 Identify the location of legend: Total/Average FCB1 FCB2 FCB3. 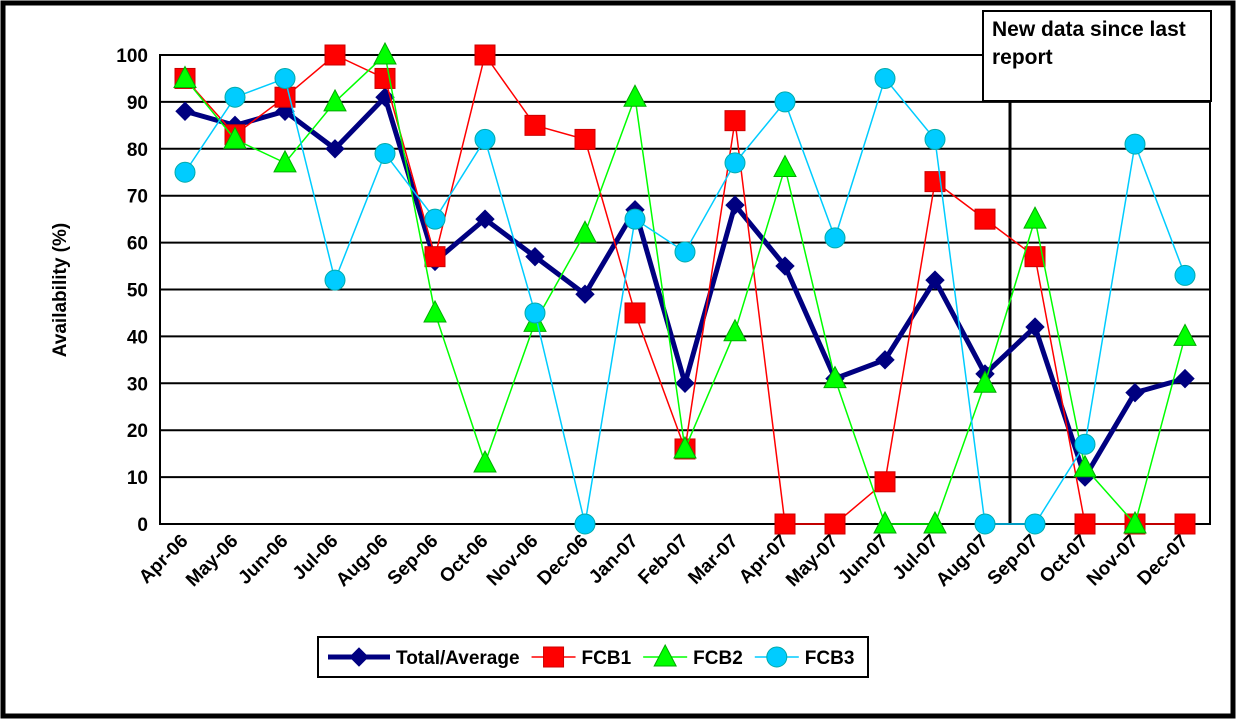
(593, 657).